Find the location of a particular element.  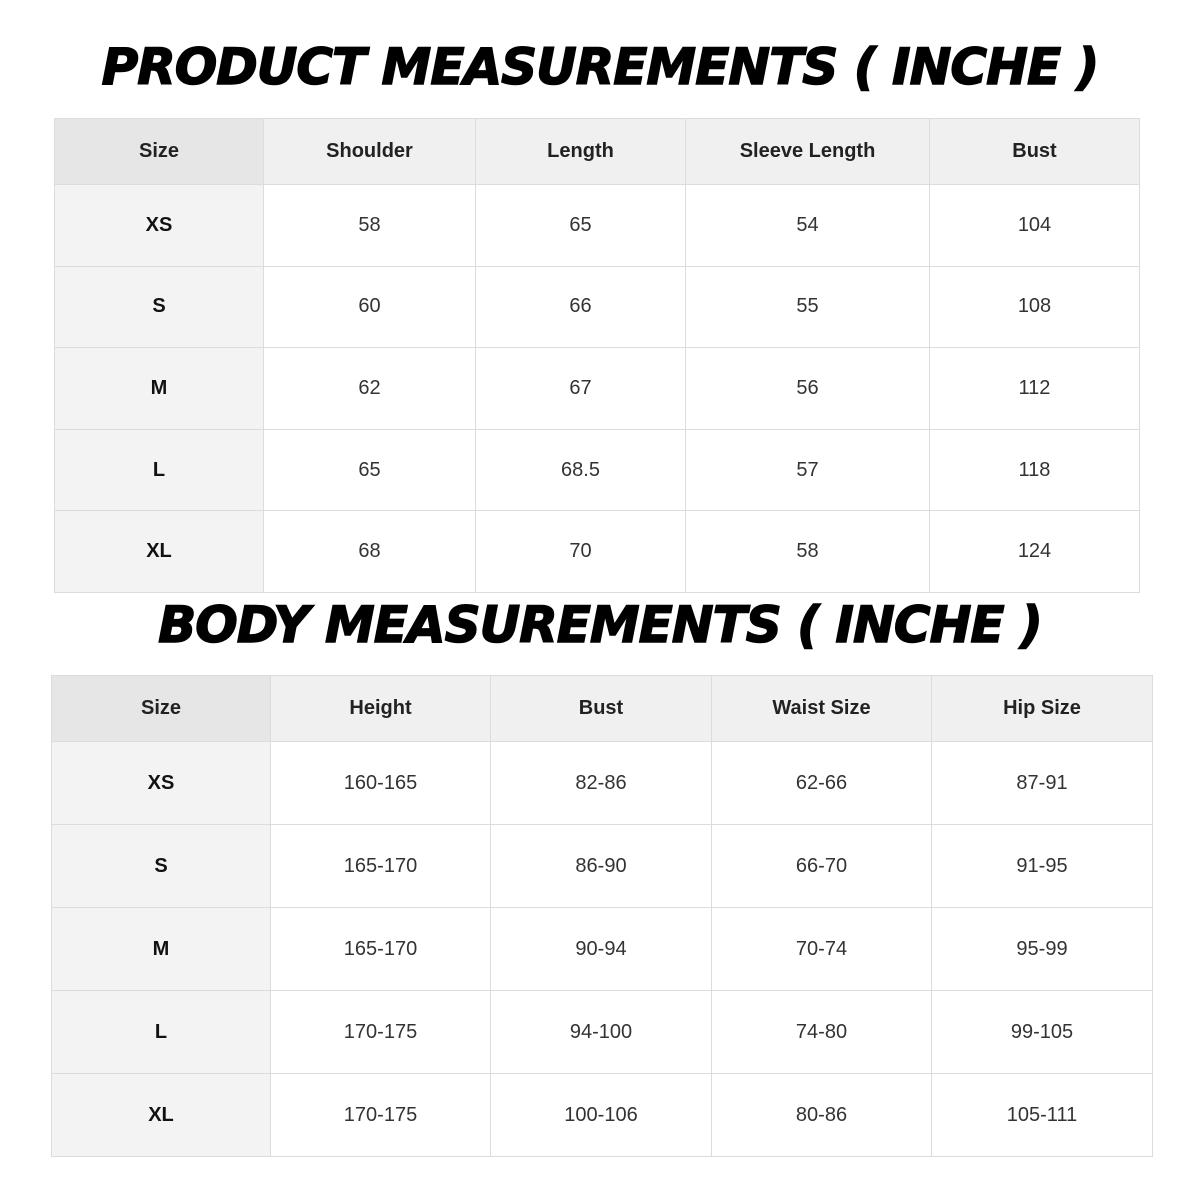

value-cell: 80-86 is located at coordinates (822, 1115).